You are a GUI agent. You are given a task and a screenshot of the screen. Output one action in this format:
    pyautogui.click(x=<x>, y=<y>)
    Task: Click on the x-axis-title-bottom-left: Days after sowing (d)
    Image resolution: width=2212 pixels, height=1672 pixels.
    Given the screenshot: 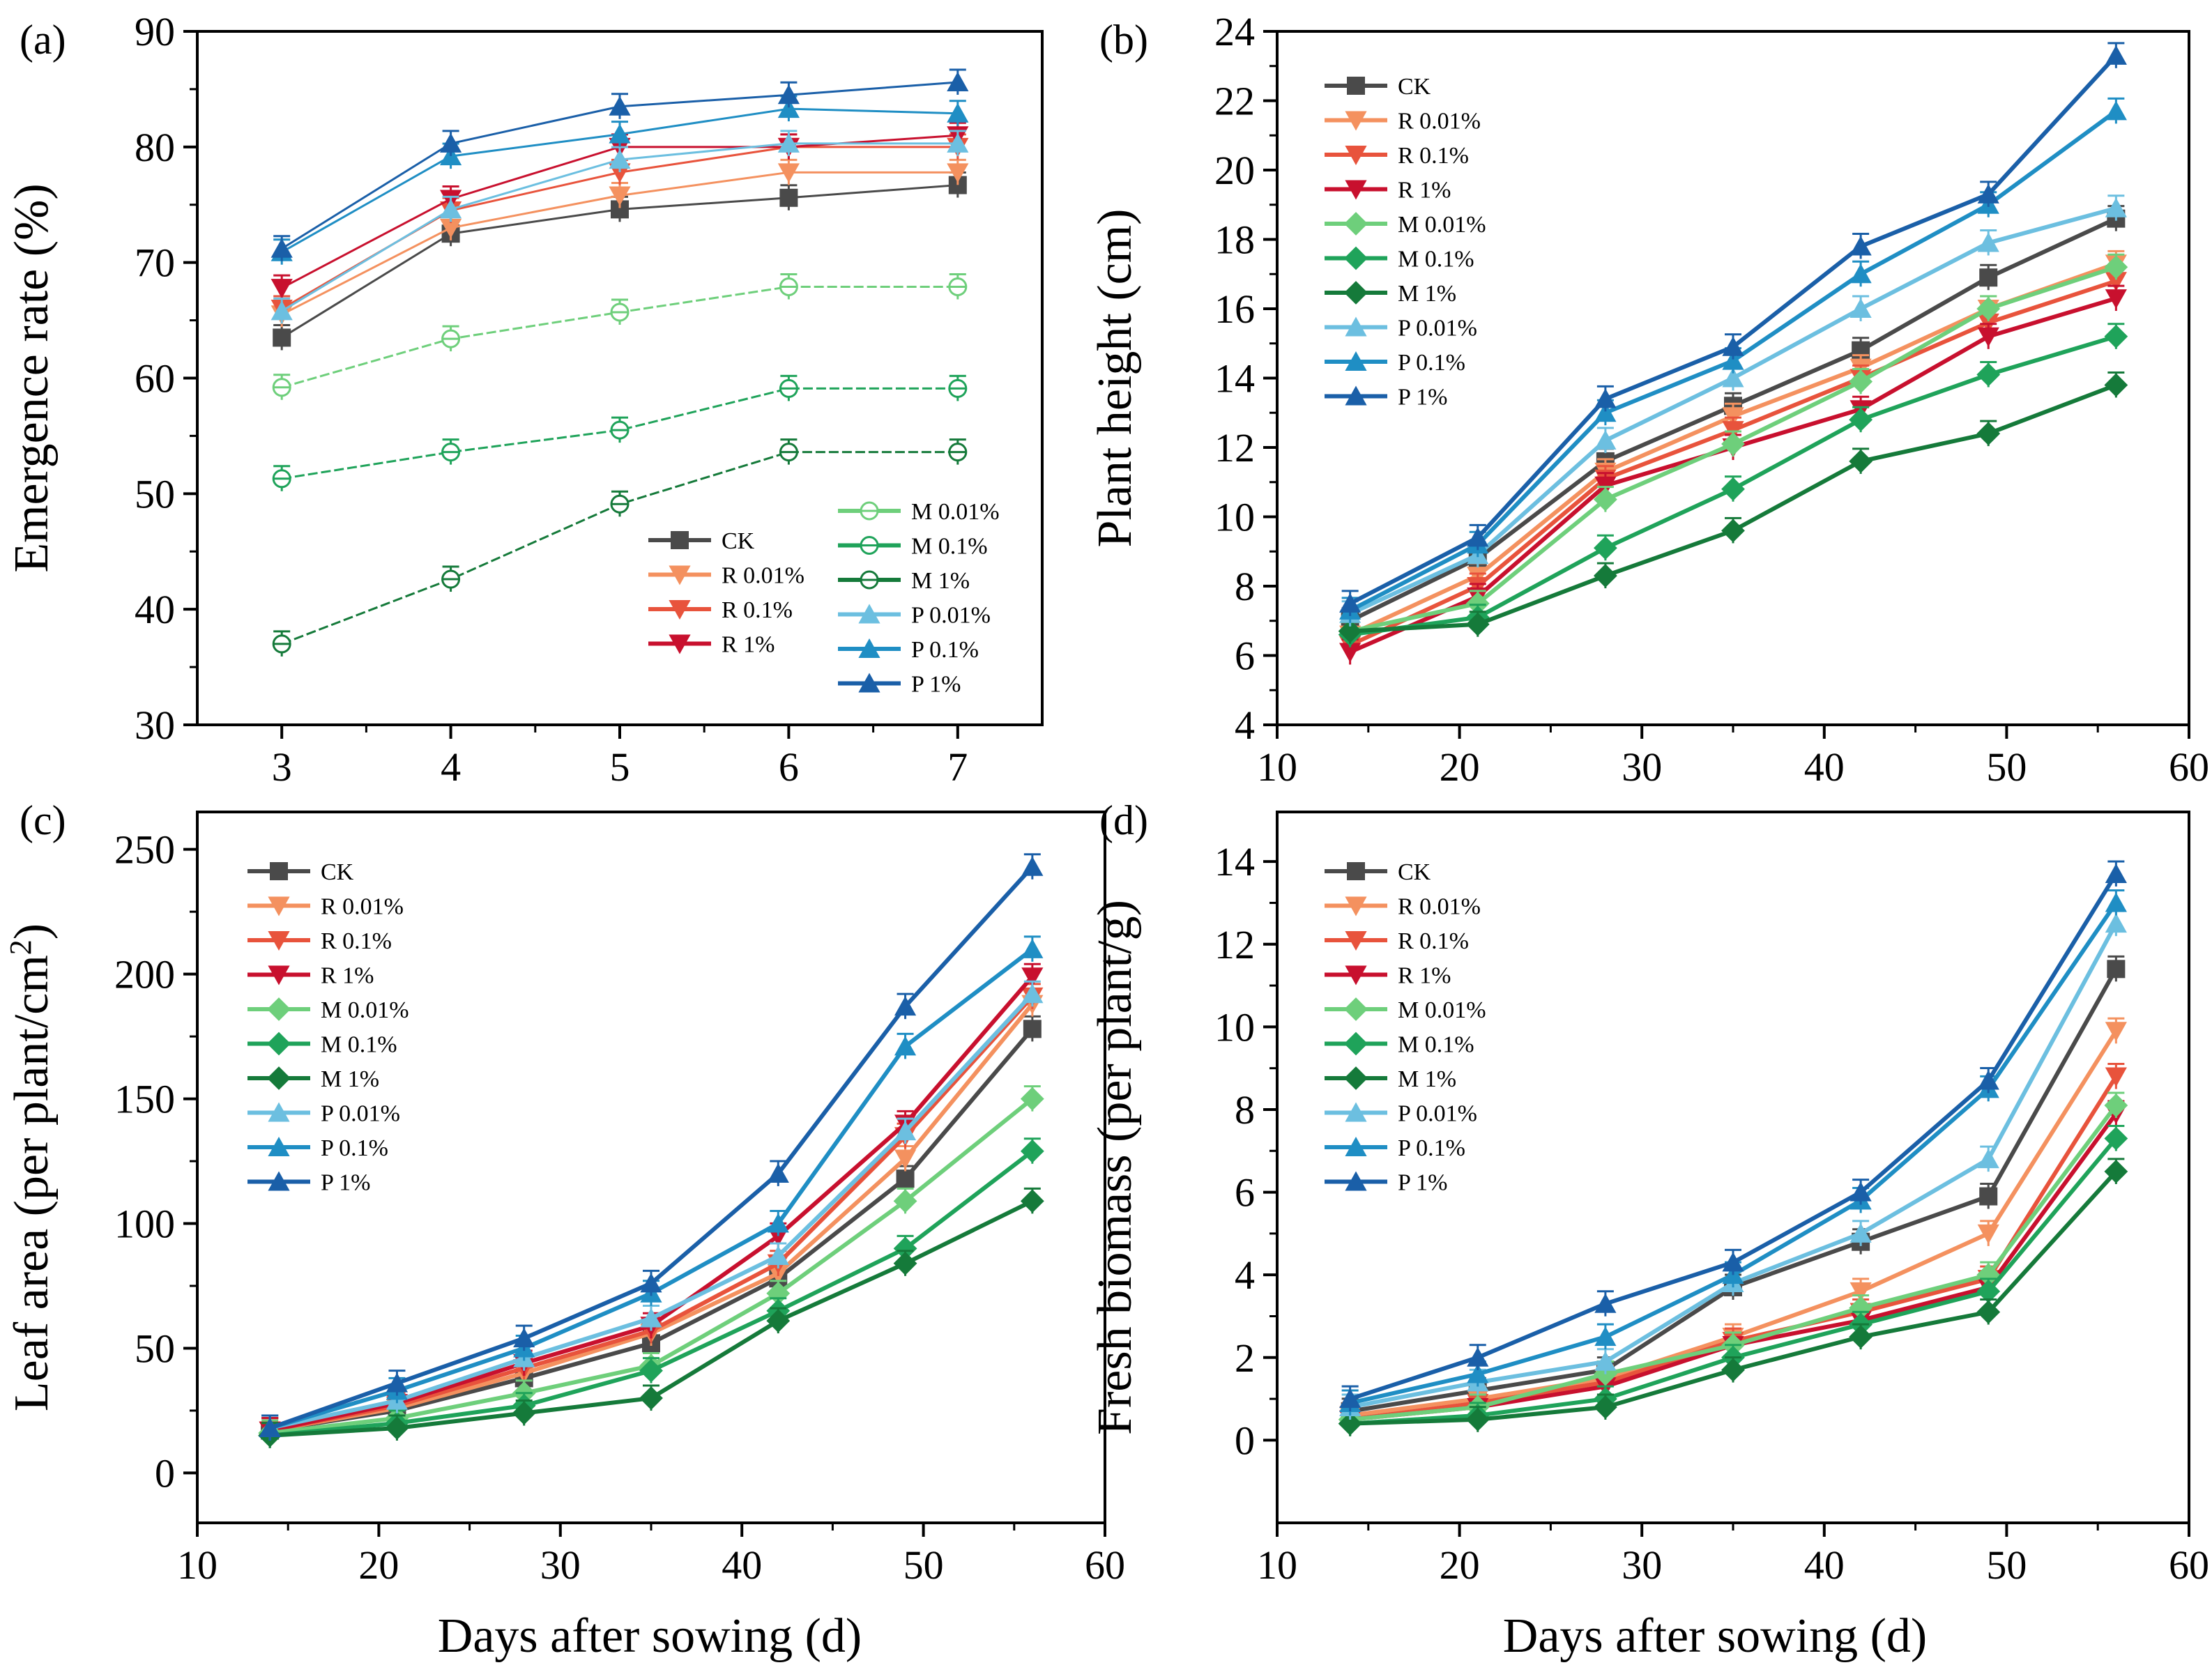 What is the action you would take?
    pyautogui.click(x=650, y=1636)
    